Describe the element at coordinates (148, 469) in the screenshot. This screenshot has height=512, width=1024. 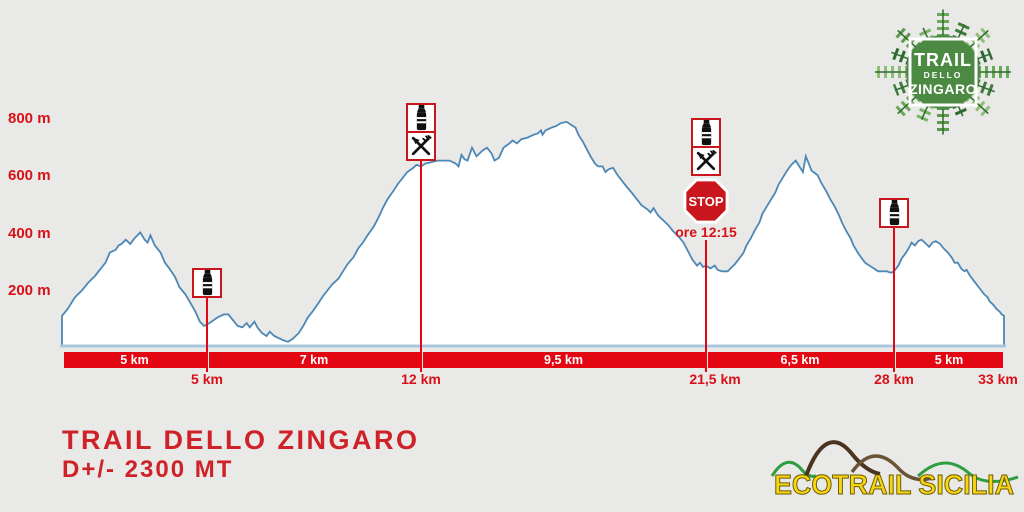
I see `race-elevation-gain: D+/- 2300 MT` at that location.